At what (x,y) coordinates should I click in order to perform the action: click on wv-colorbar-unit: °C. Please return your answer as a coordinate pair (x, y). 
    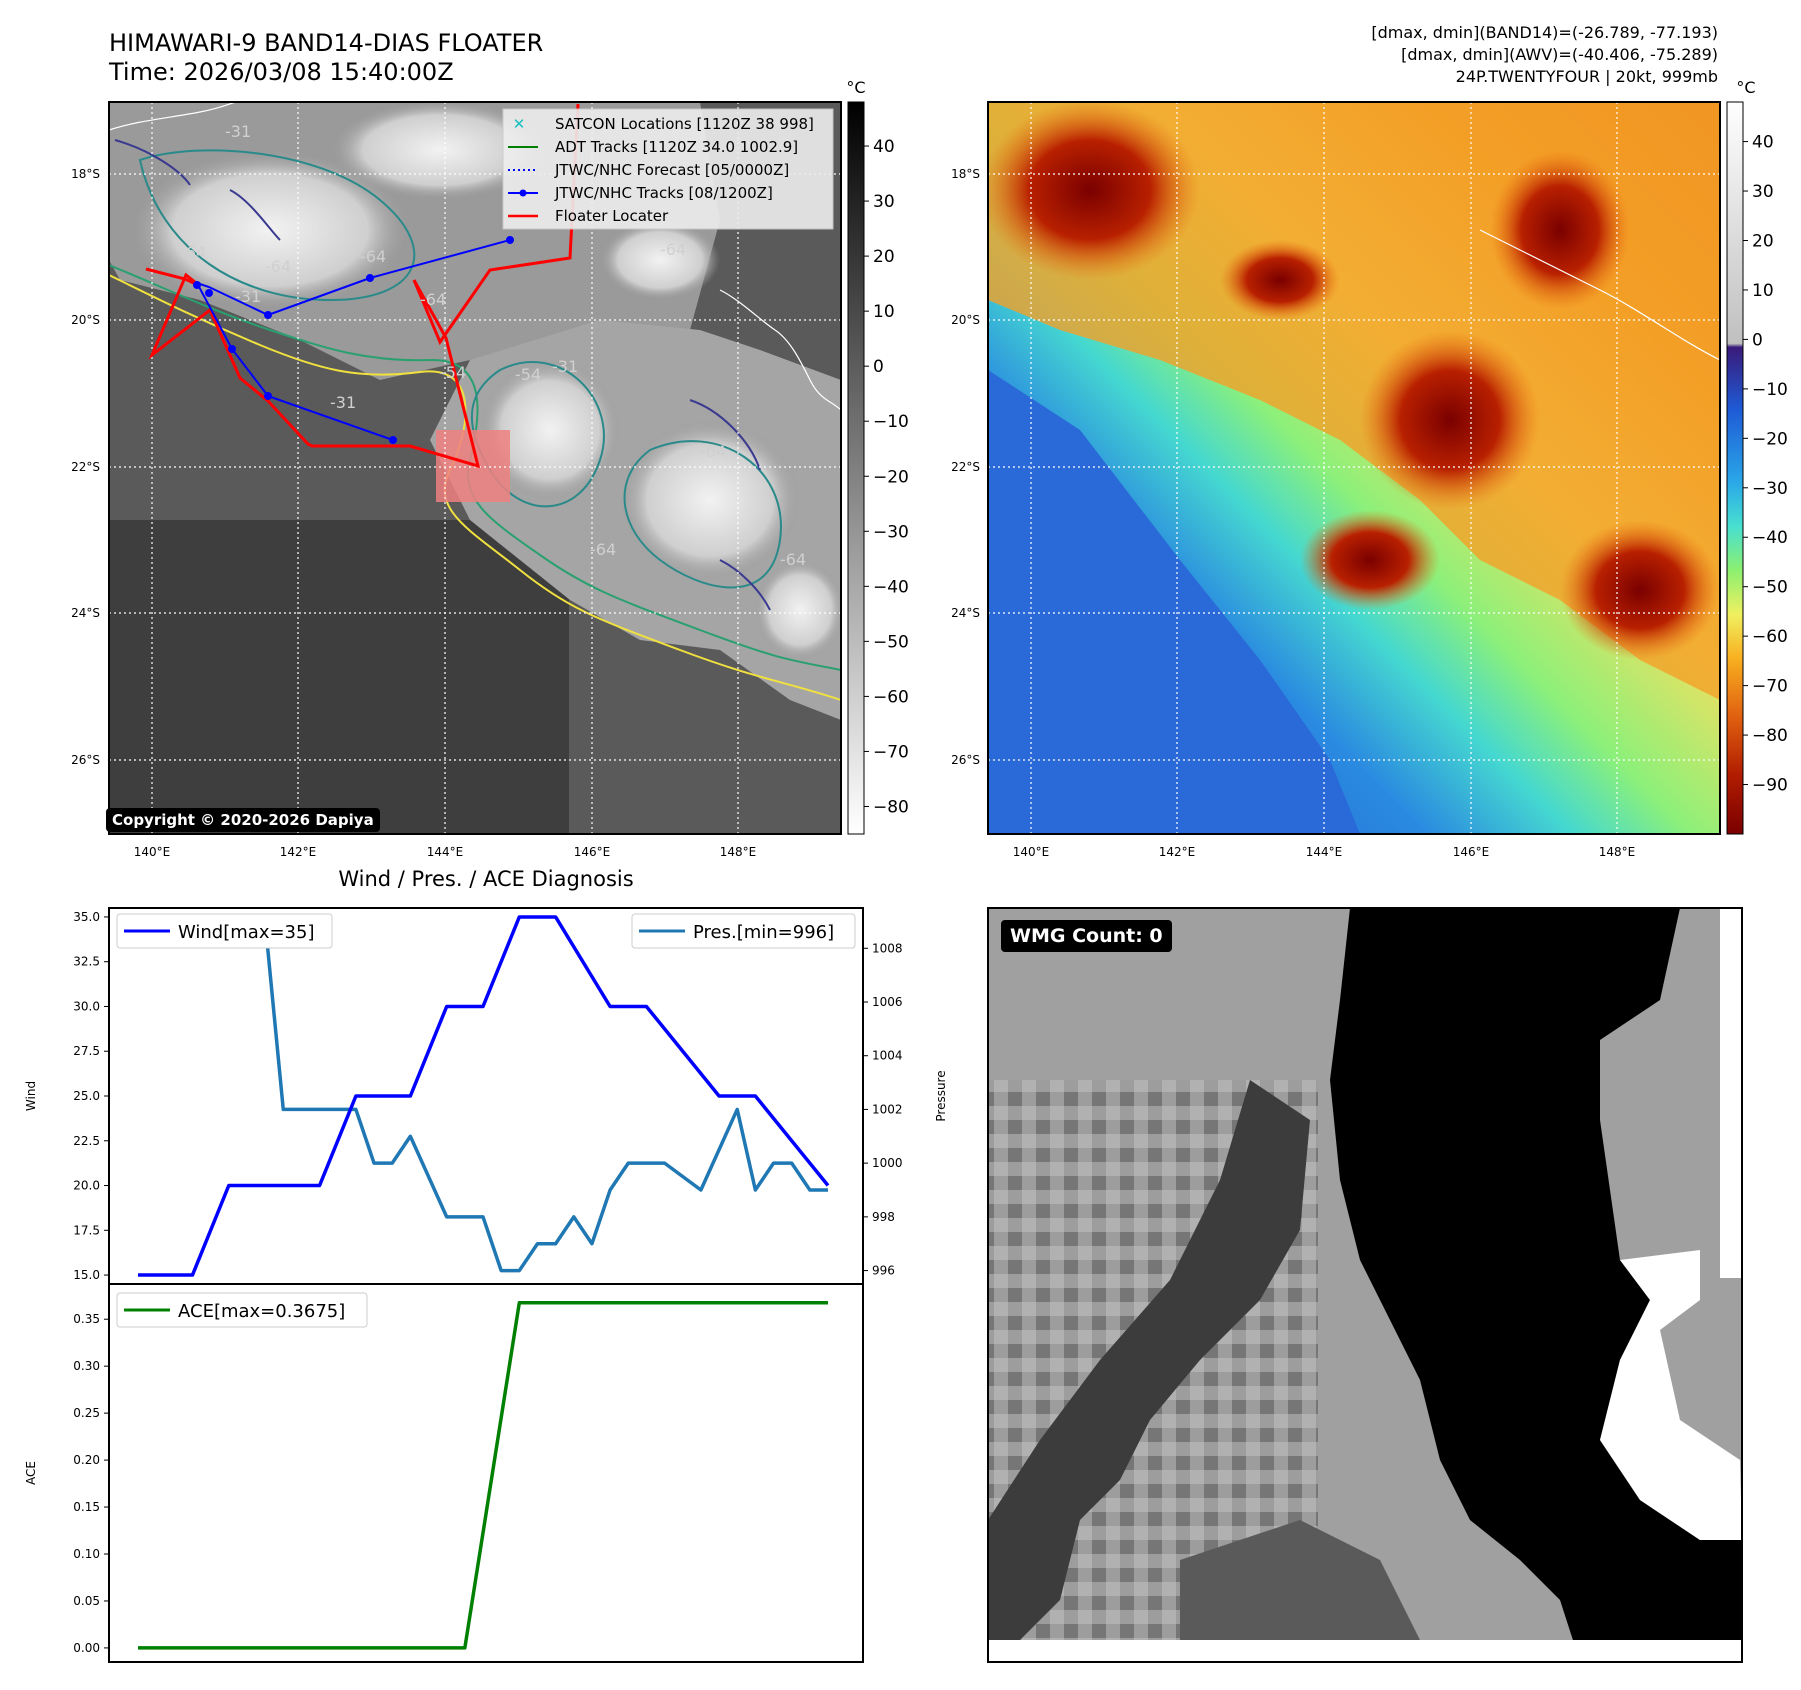
    Looking at the image, I should click on (1745, 87).